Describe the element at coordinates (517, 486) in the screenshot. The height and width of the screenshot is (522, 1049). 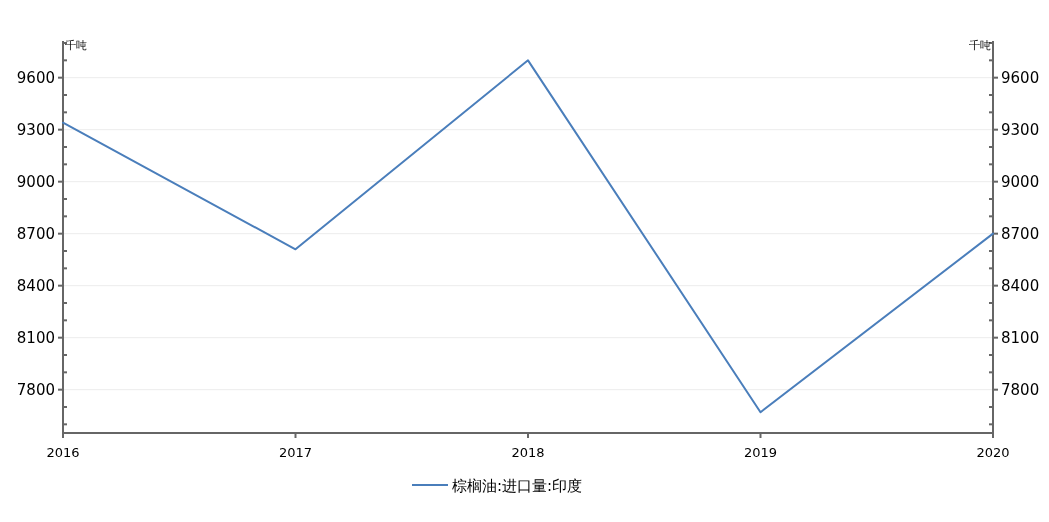
I see `legend-label: 棕榈油:进口量:印度` at that location.